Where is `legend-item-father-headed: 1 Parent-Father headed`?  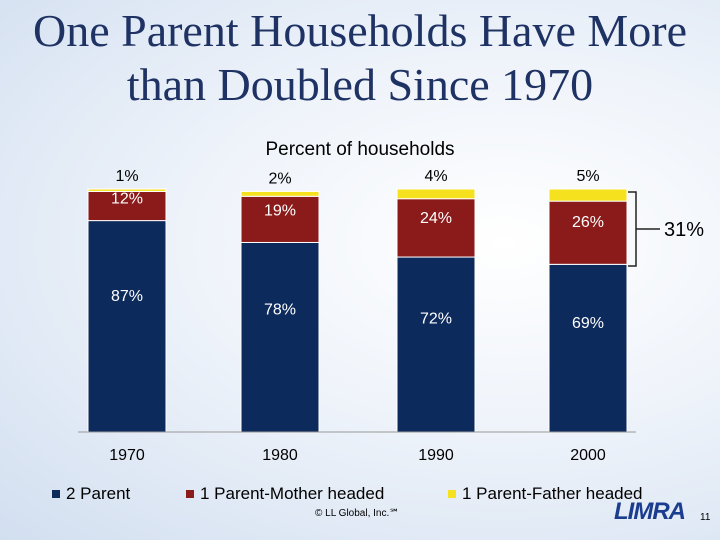
legend-item-father-headed: 1 Parent-Father headed is located at coordinates (545, 494).